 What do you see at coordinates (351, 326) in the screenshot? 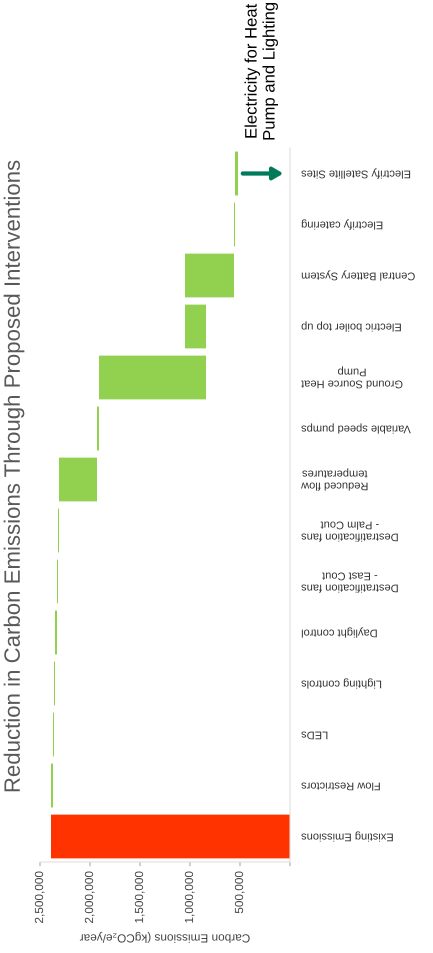
I see `y-tick-label: Electric boiler top up` at bounding box center [351, 326].